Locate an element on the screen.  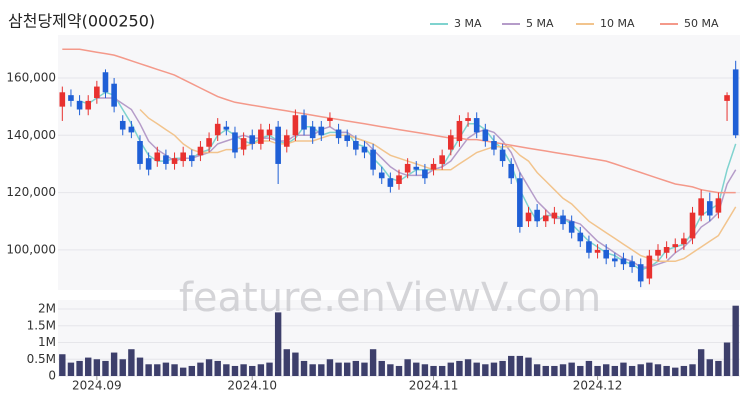
chart-title: 삼천당제약(000250) is located at coordinates (81, 21).